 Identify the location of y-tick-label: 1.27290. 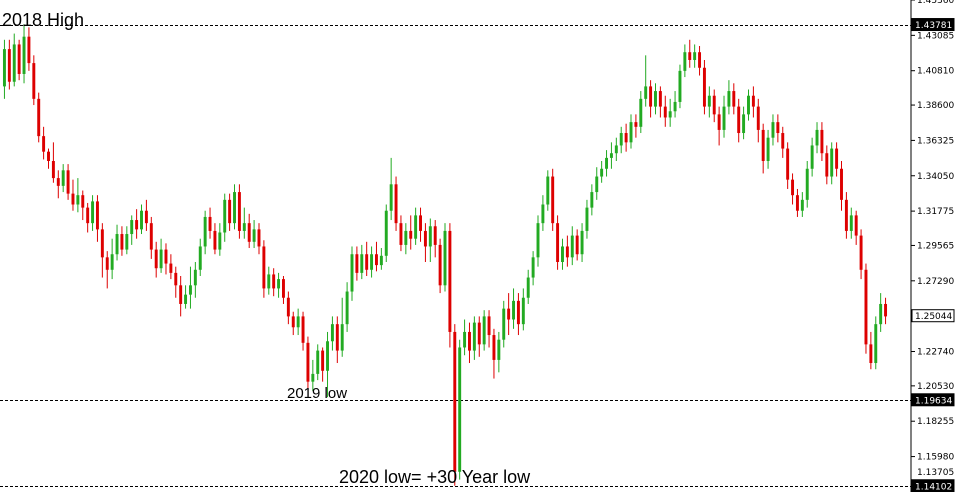
(935, 282).